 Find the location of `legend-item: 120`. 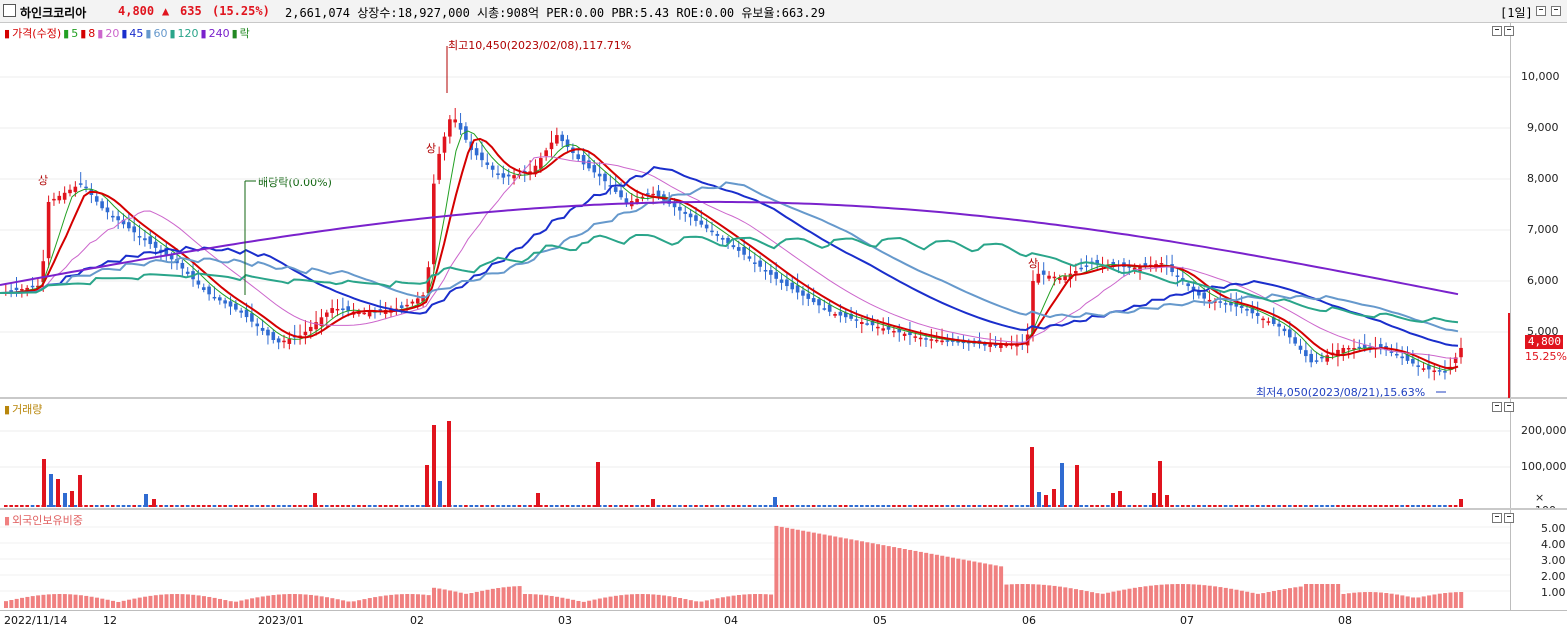

legend-item: 120 is located at coordinates (188, 33).